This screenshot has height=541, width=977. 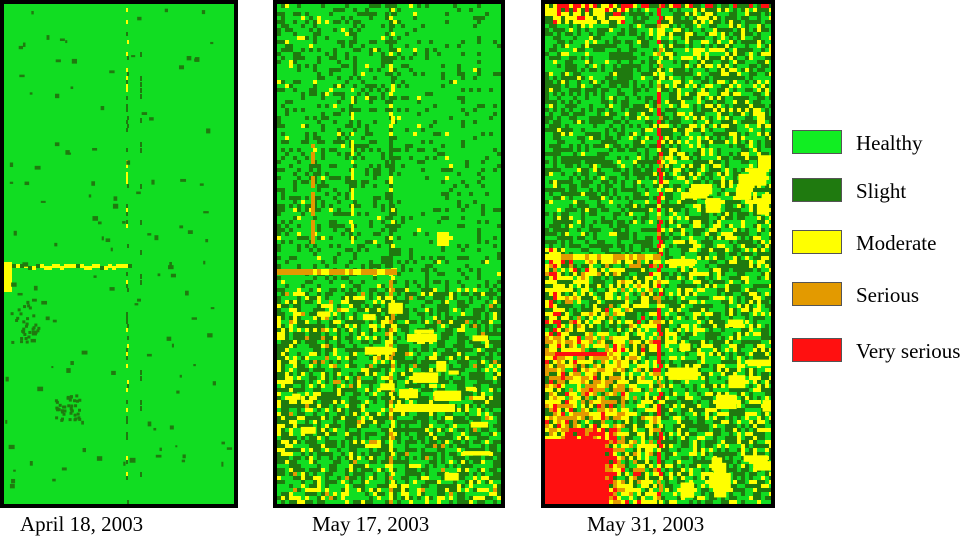 What do you see at coordinates (817, 190) in the screenshot?
I see `legend-swatch-slight` at bounding box center [817, 190].